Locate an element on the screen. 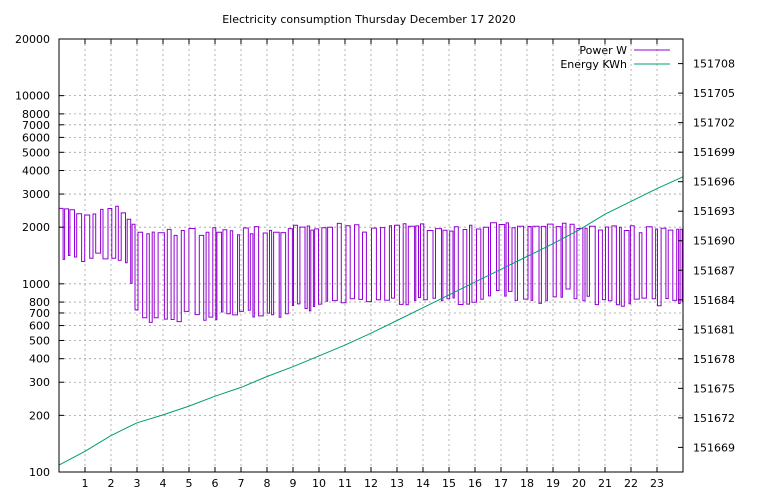  y-left-tick-label: 3000 is located at coordinates (36, 194).